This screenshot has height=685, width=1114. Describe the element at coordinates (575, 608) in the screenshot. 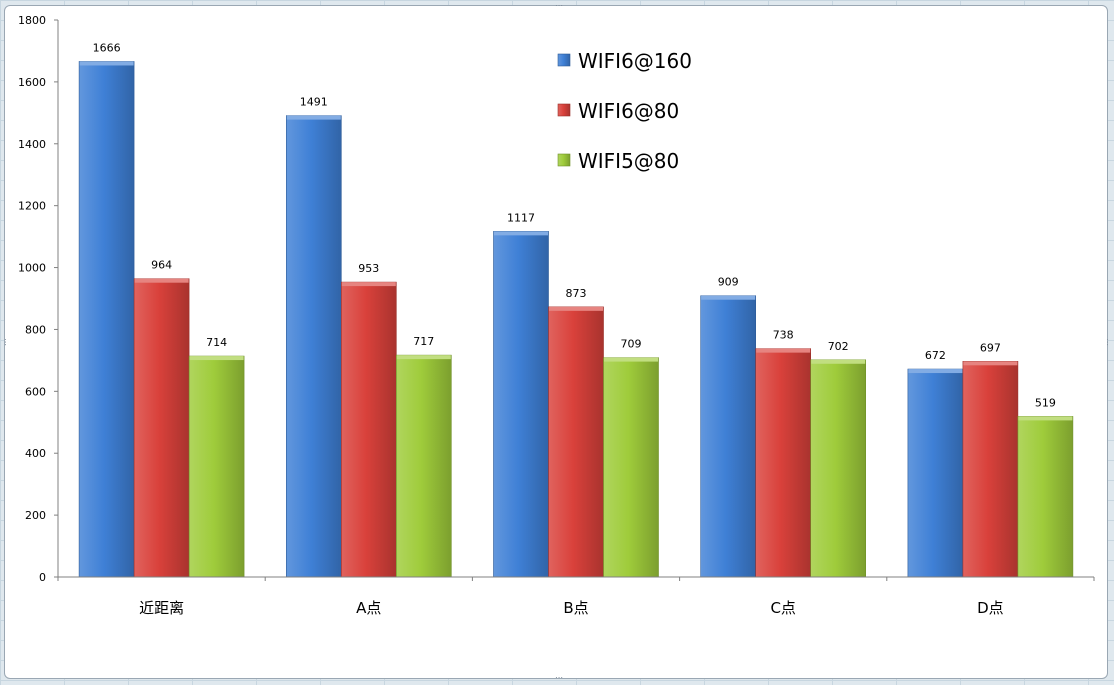

I see `x-category-label: B点` at that location.